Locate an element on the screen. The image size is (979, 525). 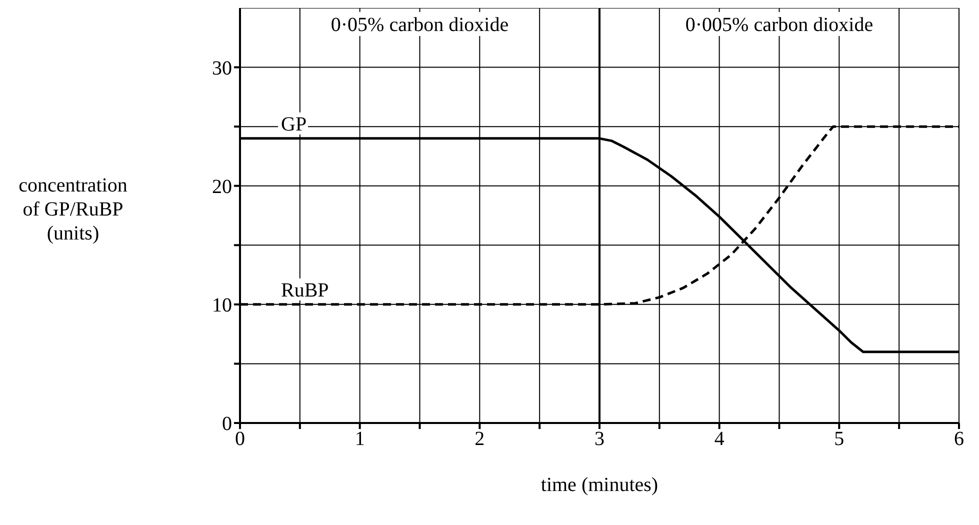
y-axis-title: concentration of GP/RuBP (units) is located at coordinates (73, 209).